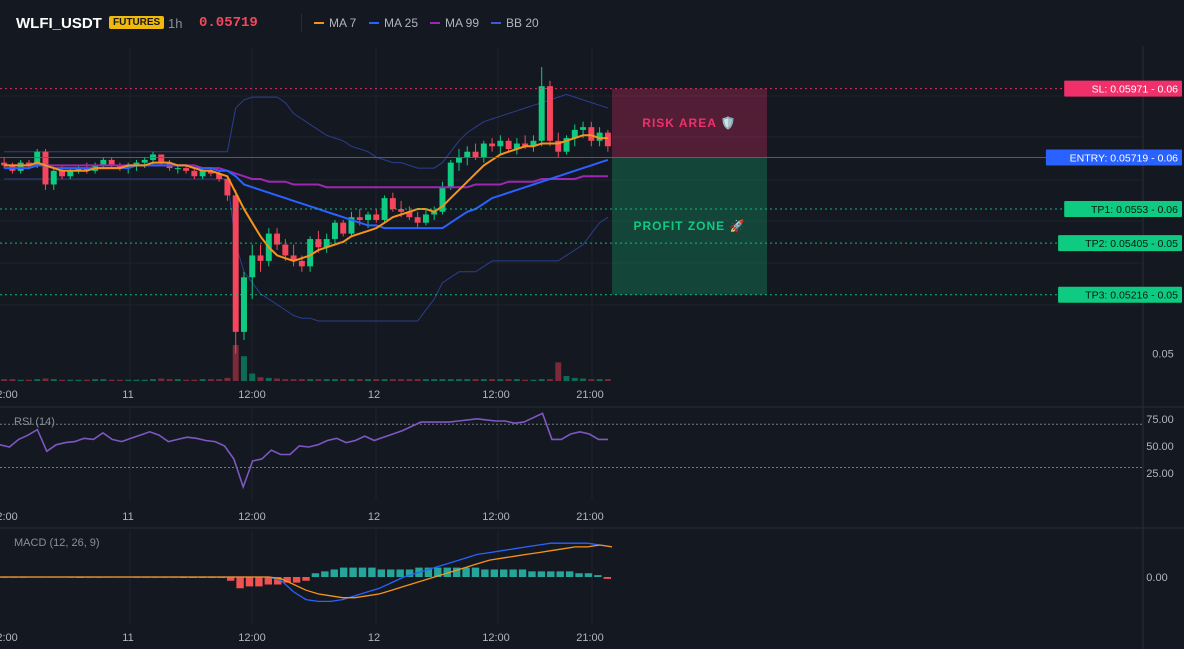 The width and height of the screenshot is (1184, 649). What do you see at coordinates (393, 23) in the screenshot?
I see `legend-ma25: MA 25` at bounding box center [393, 23].